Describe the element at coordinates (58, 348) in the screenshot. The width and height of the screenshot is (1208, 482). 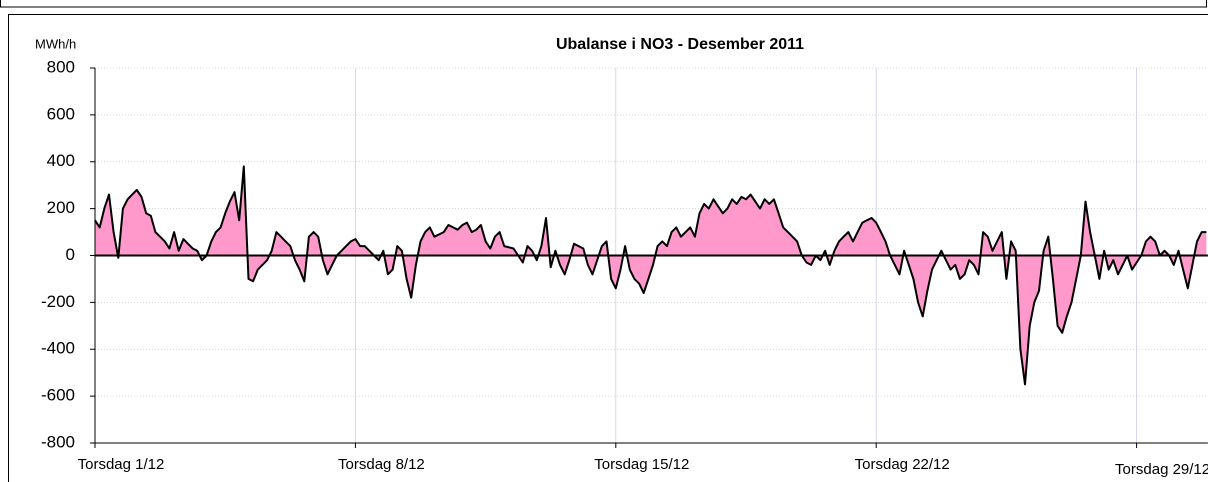
I see `y-tick-label: -400` at that location.